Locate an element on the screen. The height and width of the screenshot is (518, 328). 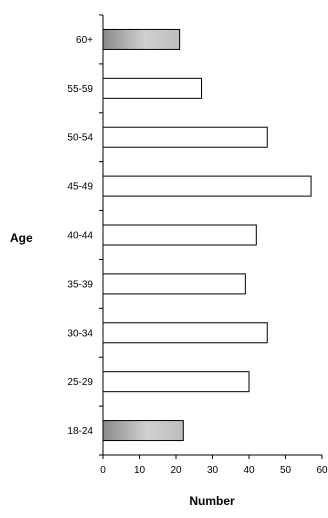
y-axis-title: Age is located at coordinates (21, 238).